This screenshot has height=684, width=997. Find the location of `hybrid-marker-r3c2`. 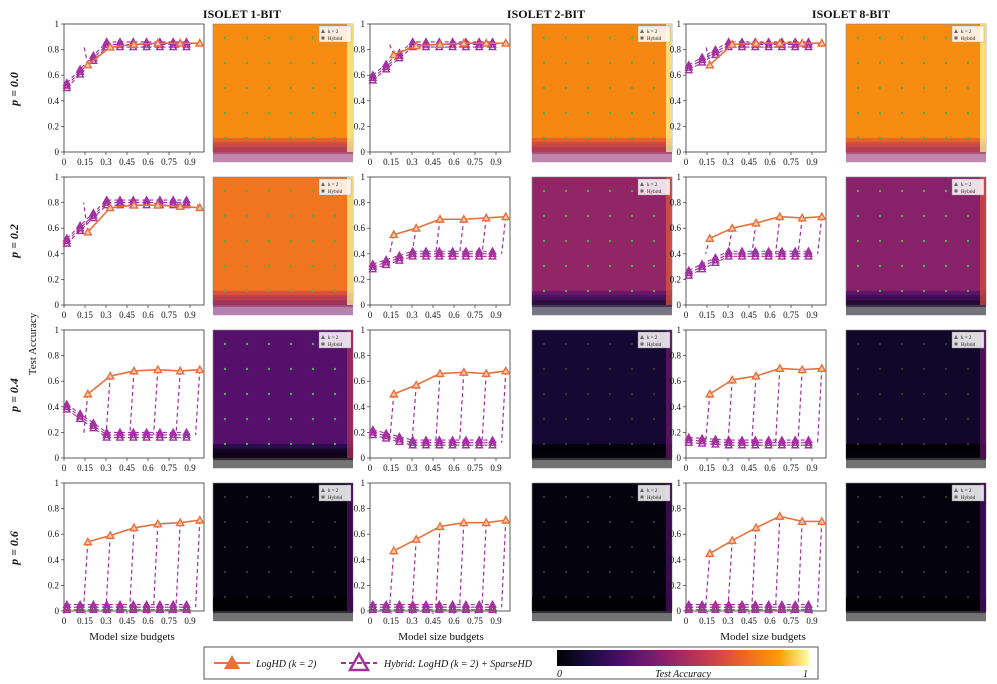

hybrid-marker-r3c2 is located at coordinates (808, 603).